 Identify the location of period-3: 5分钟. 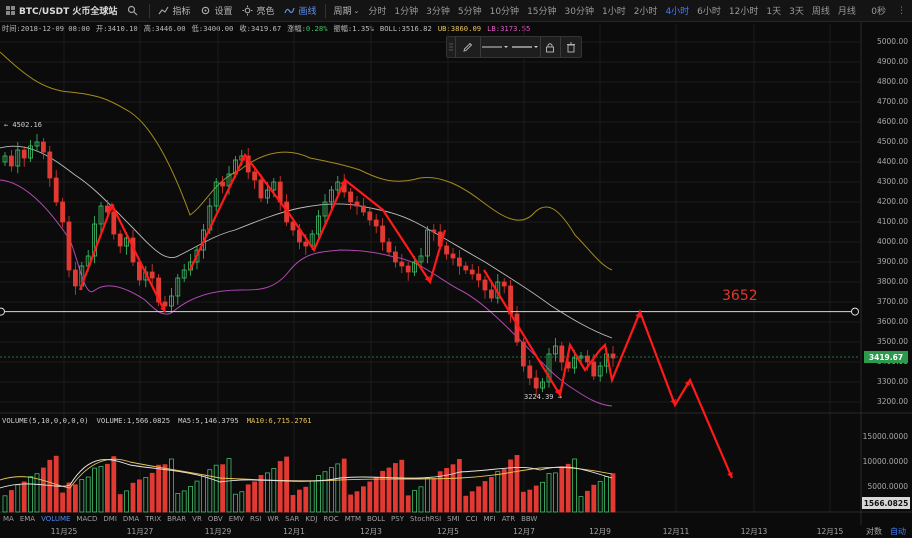
(469, 12).